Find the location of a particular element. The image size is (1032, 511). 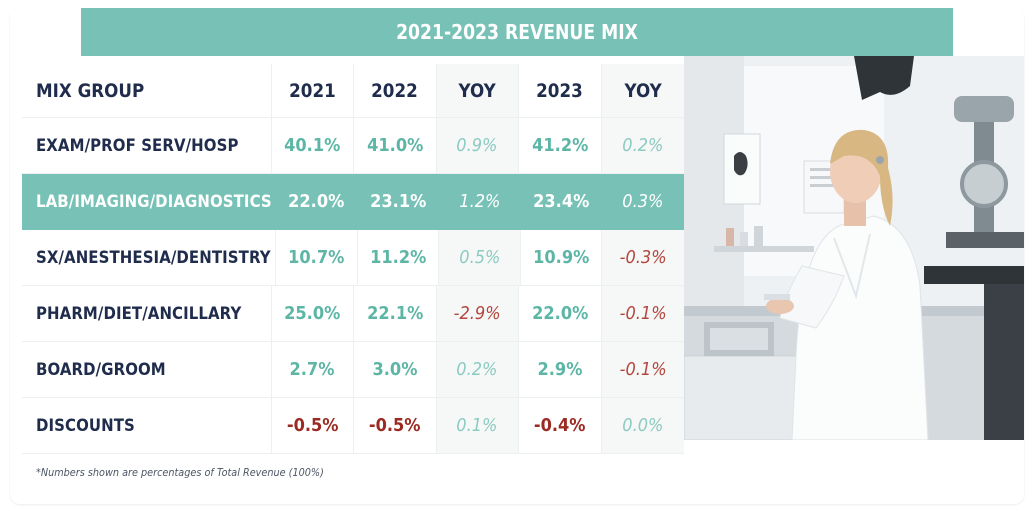

header-cell-2022: 2022 is located at coordinates (395, 90).